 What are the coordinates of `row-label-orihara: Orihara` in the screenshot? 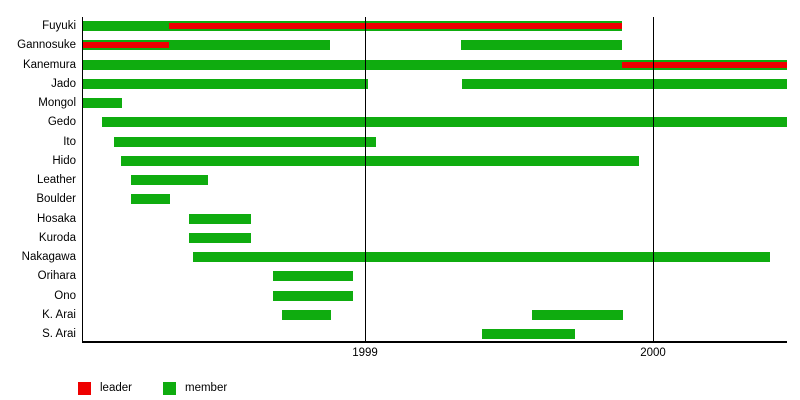 It's located at (56, 276).